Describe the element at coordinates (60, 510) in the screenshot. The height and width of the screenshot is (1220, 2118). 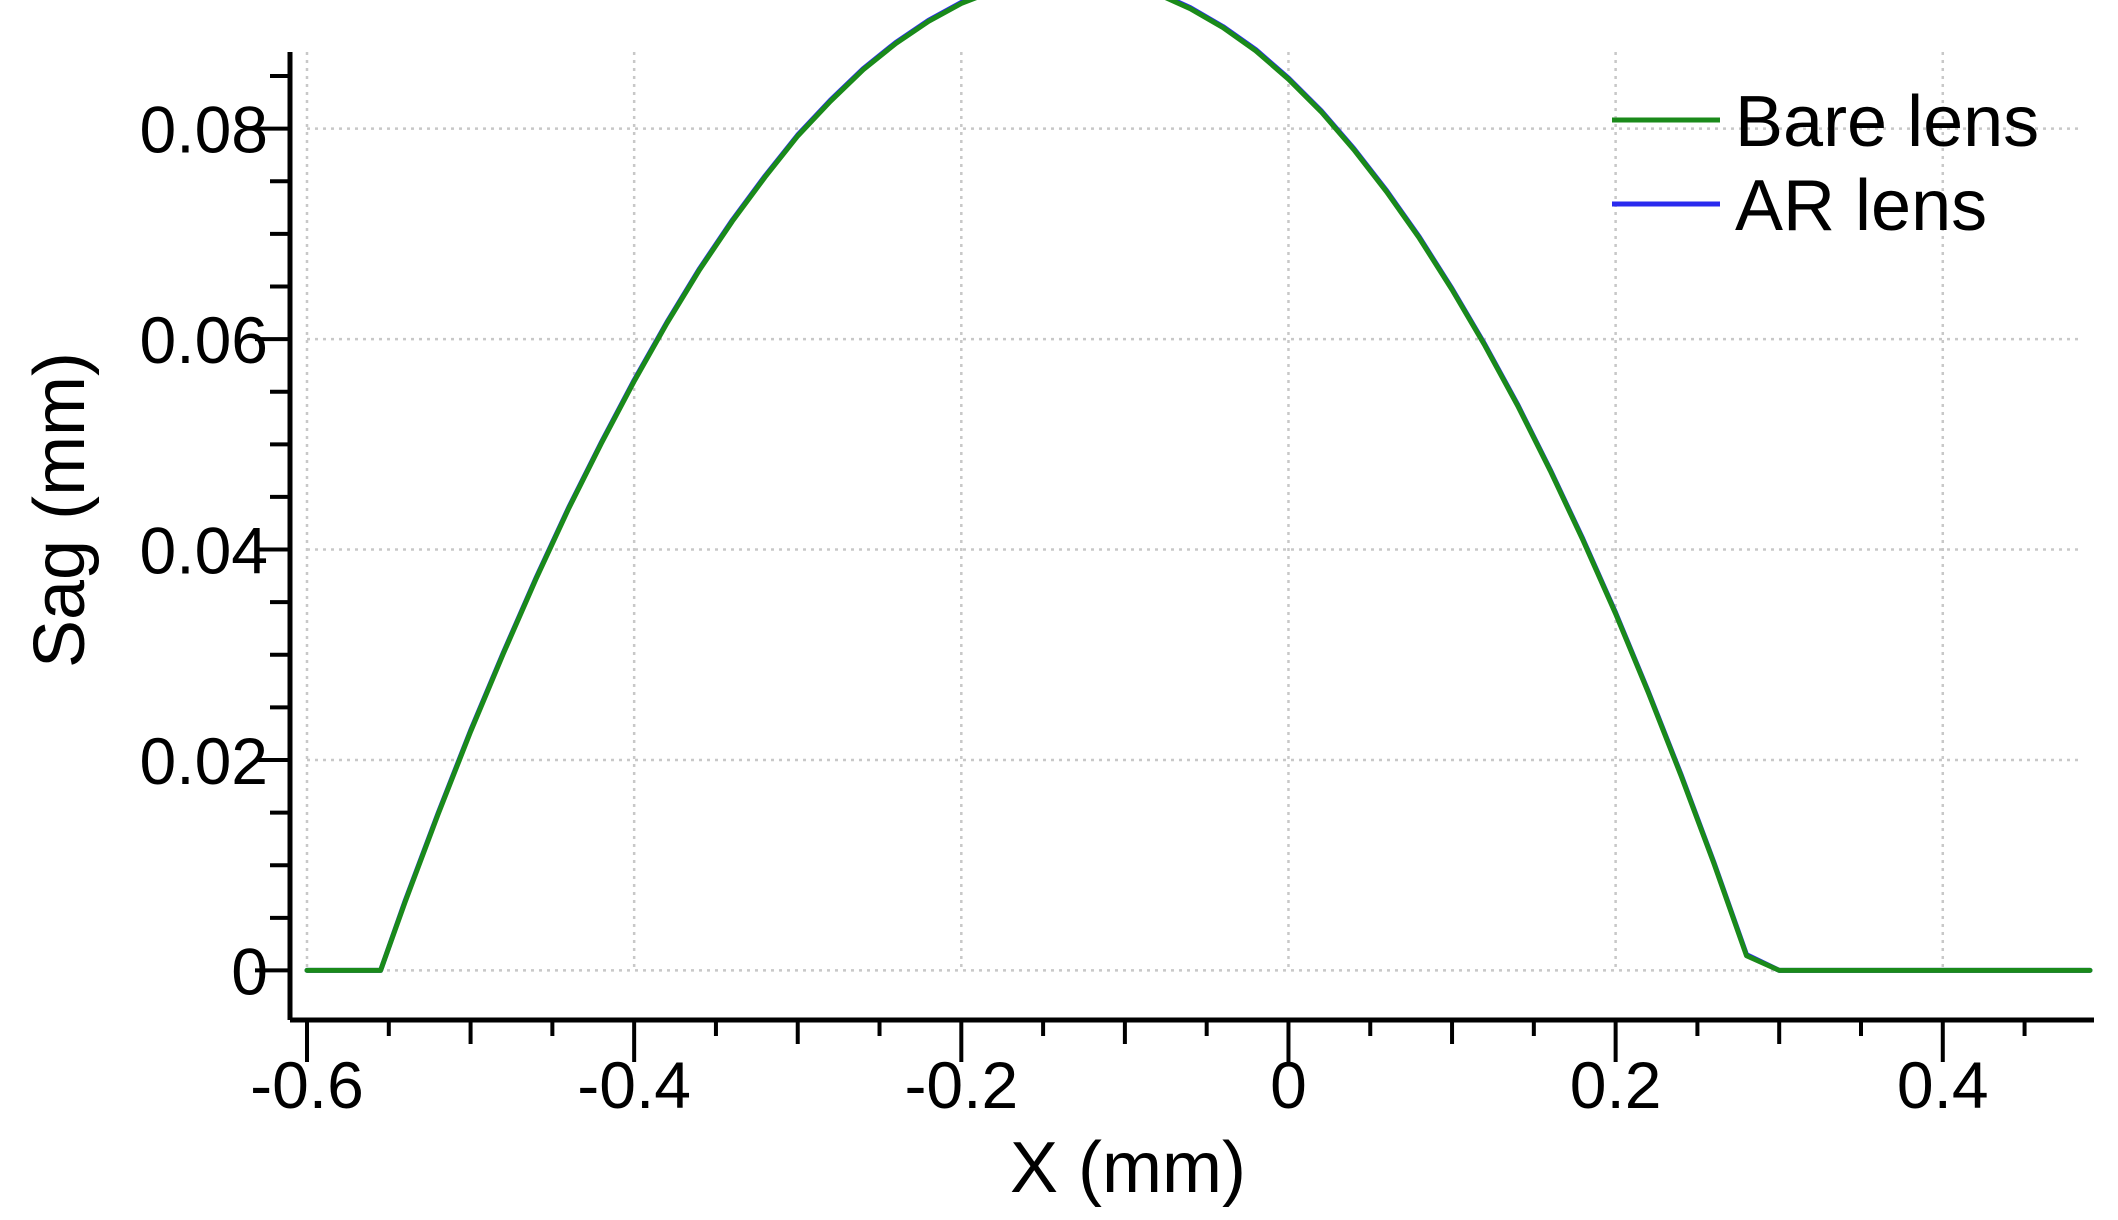
I see `y-axis-title: Sag (mm)` at that location.